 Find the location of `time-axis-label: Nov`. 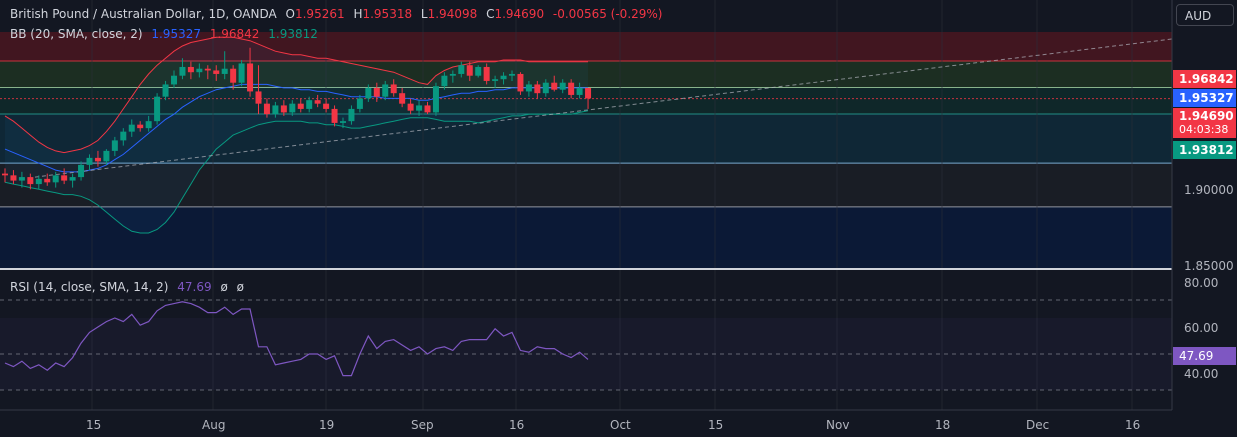

time-axis-label: Nov is located at coordinates (838, 425).